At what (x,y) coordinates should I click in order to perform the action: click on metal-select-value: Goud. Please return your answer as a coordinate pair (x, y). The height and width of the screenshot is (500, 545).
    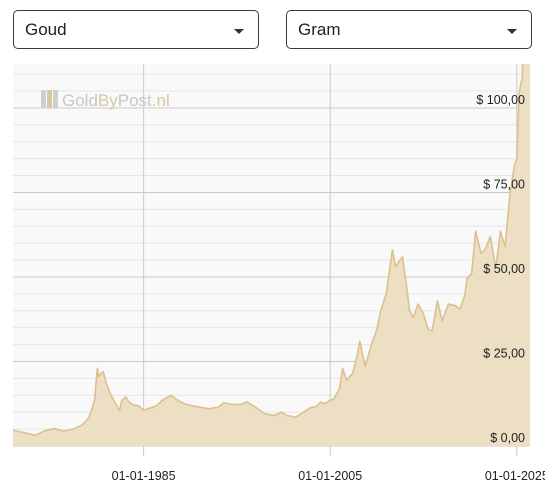
    Looking at the image, I should click on (46, 29).